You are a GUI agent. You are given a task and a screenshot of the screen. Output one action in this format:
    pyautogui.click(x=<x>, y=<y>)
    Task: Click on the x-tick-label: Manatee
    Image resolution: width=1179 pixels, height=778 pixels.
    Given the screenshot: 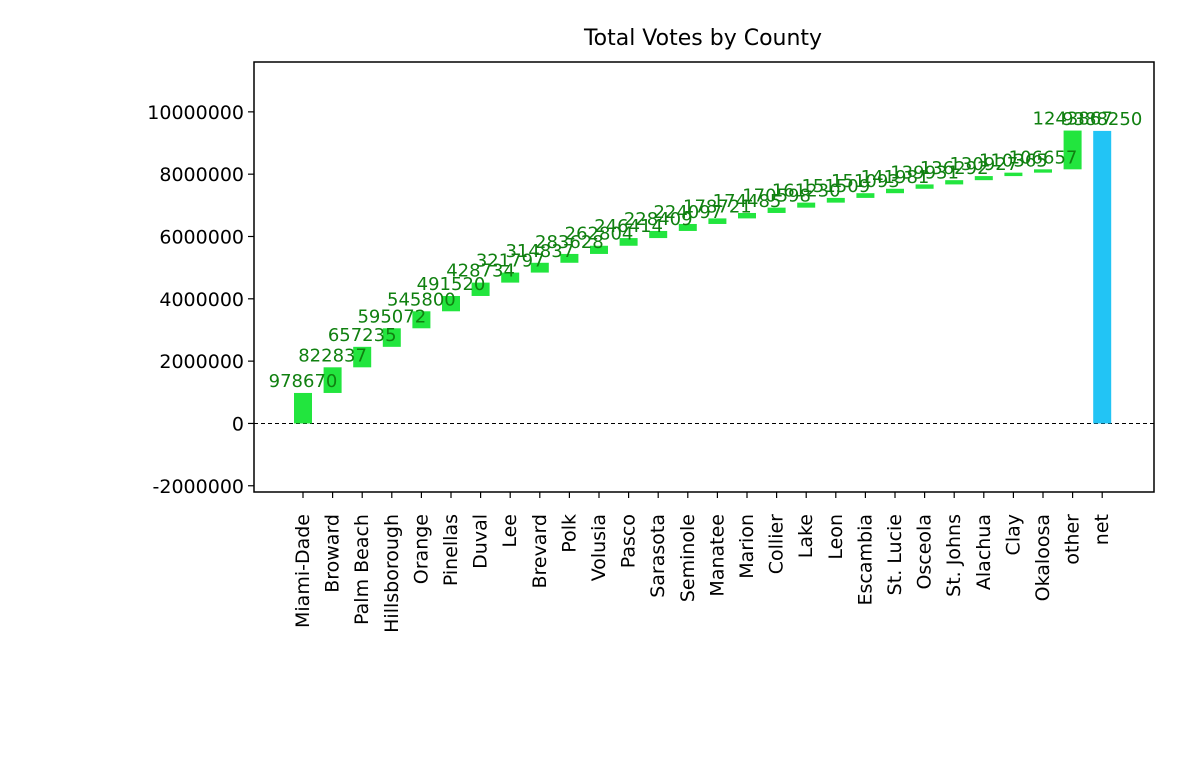 What is the action you would take?
    pyautogui.click(x=717, y=555)
    